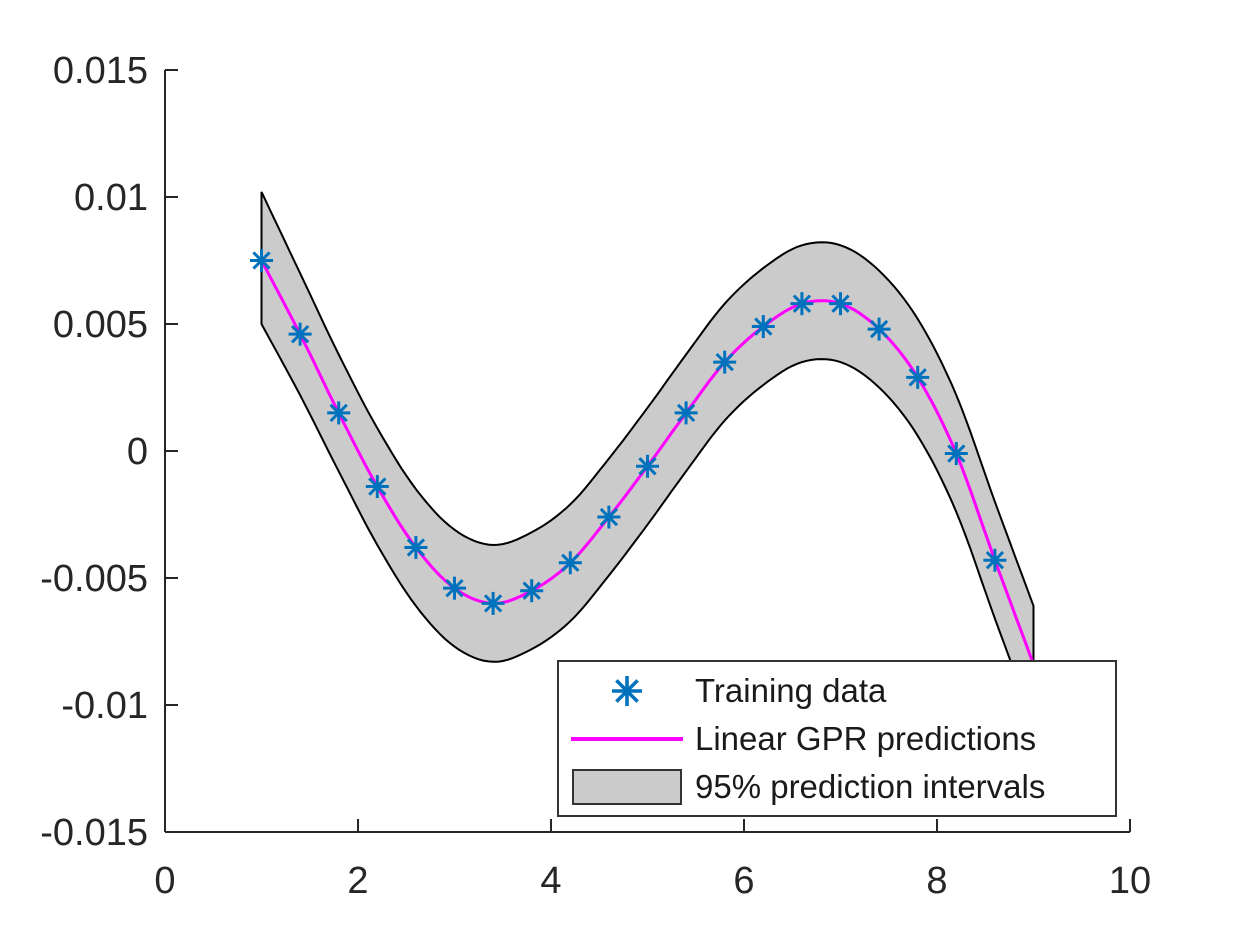 The image size is (1250, 938). Describe the element at coordinates (357, 881) in the screenshot. I see `x-tick-label: 2` at that location.